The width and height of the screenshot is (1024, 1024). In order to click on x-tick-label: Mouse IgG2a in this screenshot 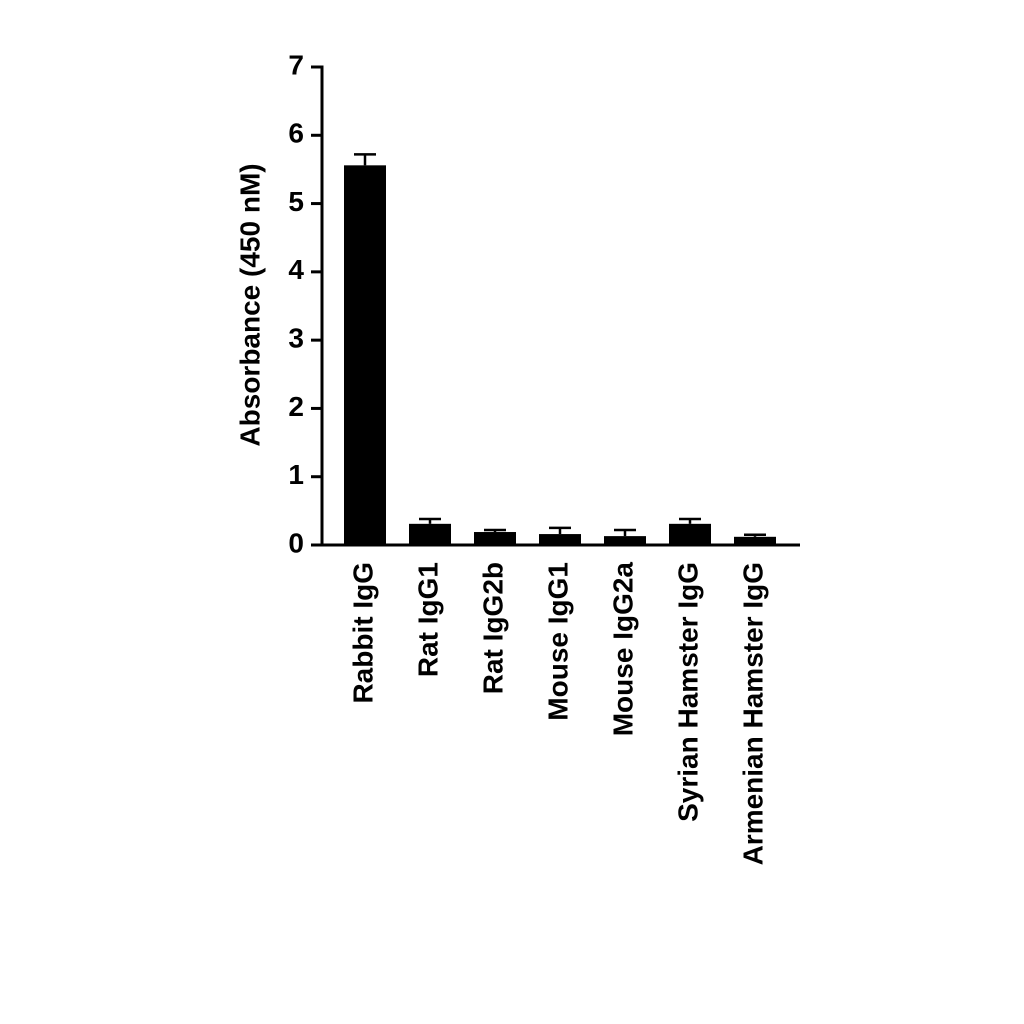, I will do `click(622, 649)`.